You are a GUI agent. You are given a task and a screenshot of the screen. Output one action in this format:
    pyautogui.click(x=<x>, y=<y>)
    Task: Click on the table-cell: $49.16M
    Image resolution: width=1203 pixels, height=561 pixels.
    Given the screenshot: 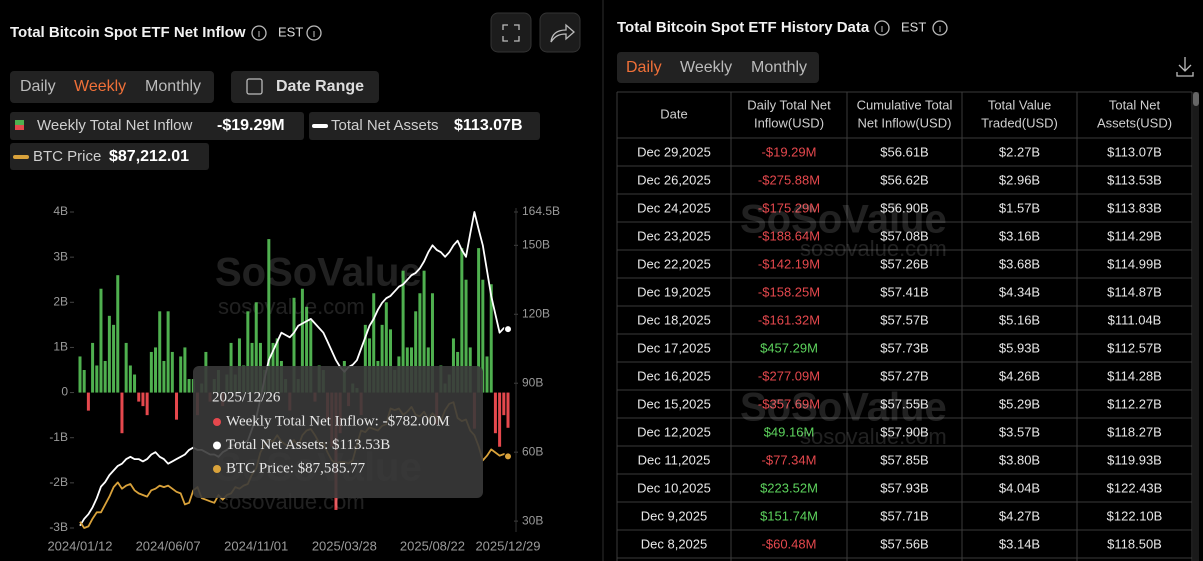 What is the action you would take?
    pyautogui.click(x=789, y=431)
    